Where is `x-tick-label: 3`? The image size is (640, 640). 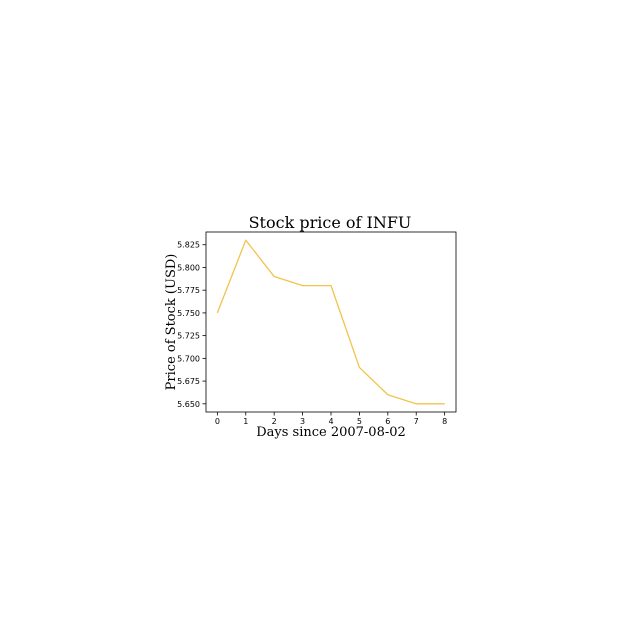
x-tick-label: 3 is located at coordinates (302, 421).